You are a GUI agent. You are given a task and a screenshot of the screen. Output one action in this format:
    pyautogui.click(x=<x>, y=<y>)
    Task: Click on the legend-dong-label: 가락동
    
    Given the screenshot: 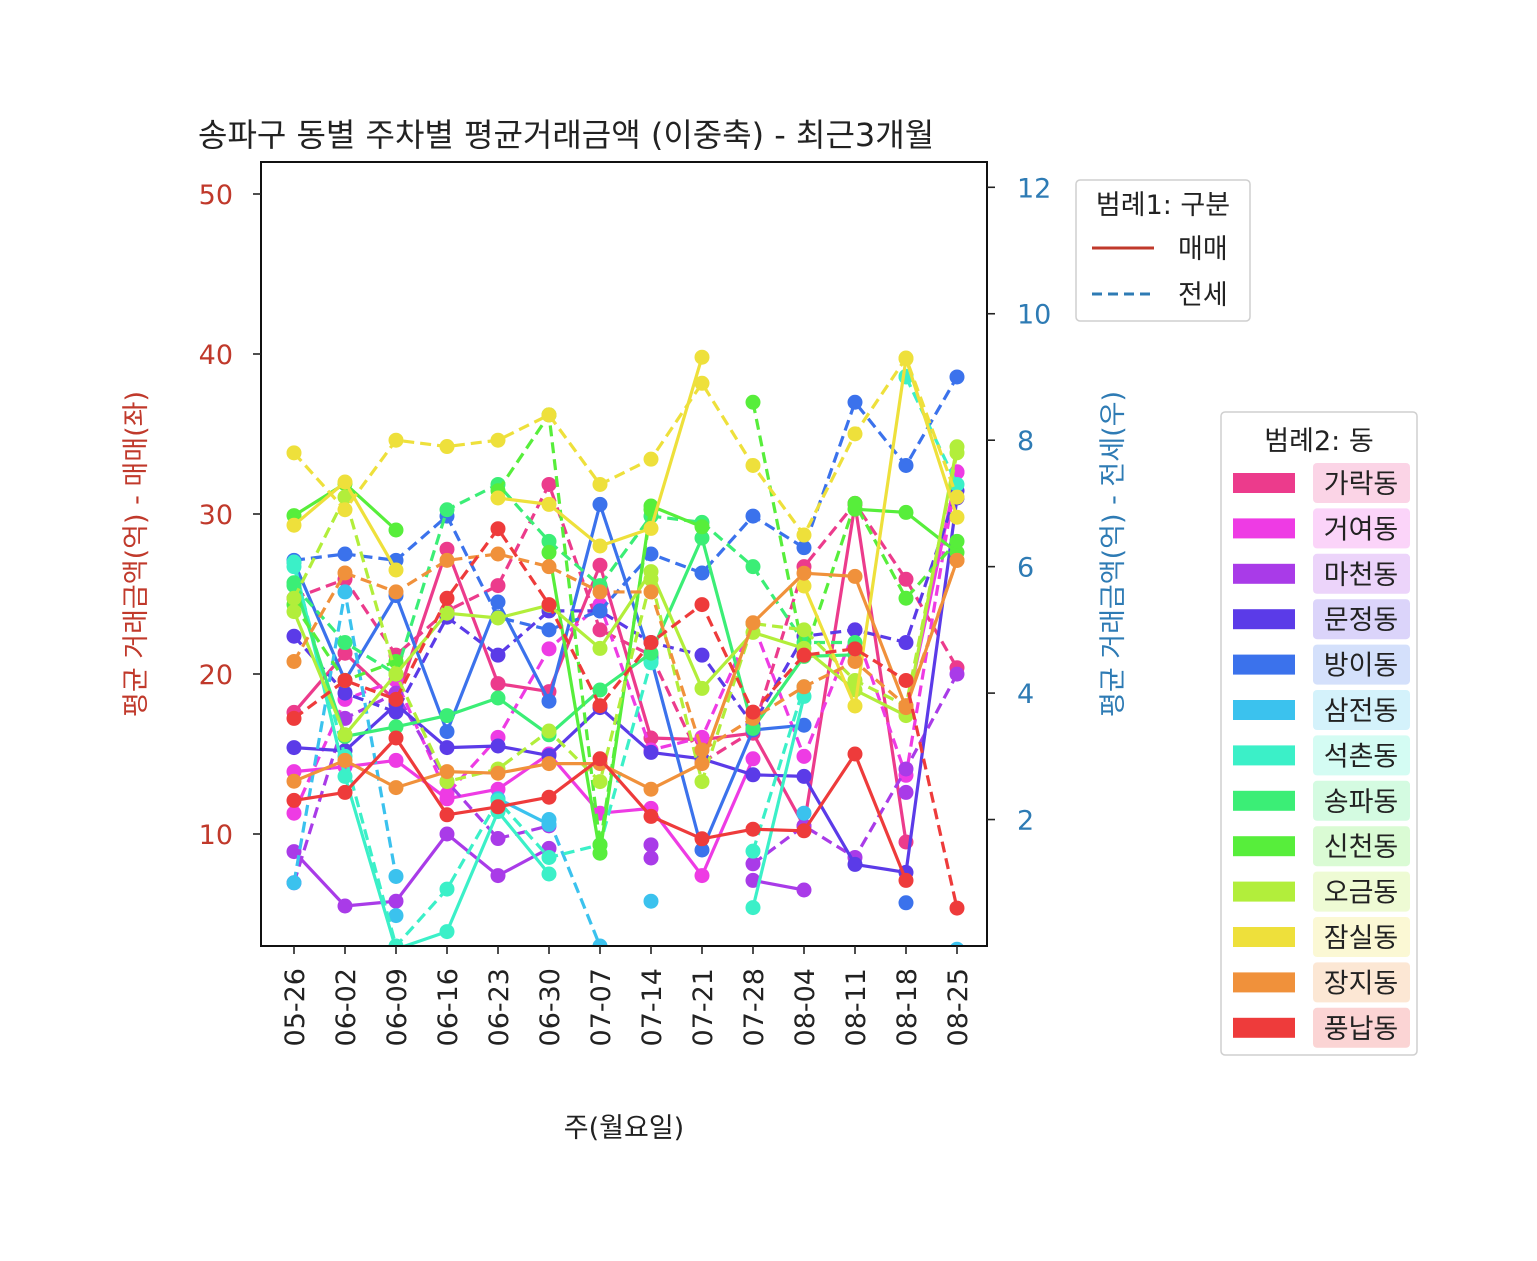 What is the action you would take?
    pyautogui.click(x=1361, y=484)
    